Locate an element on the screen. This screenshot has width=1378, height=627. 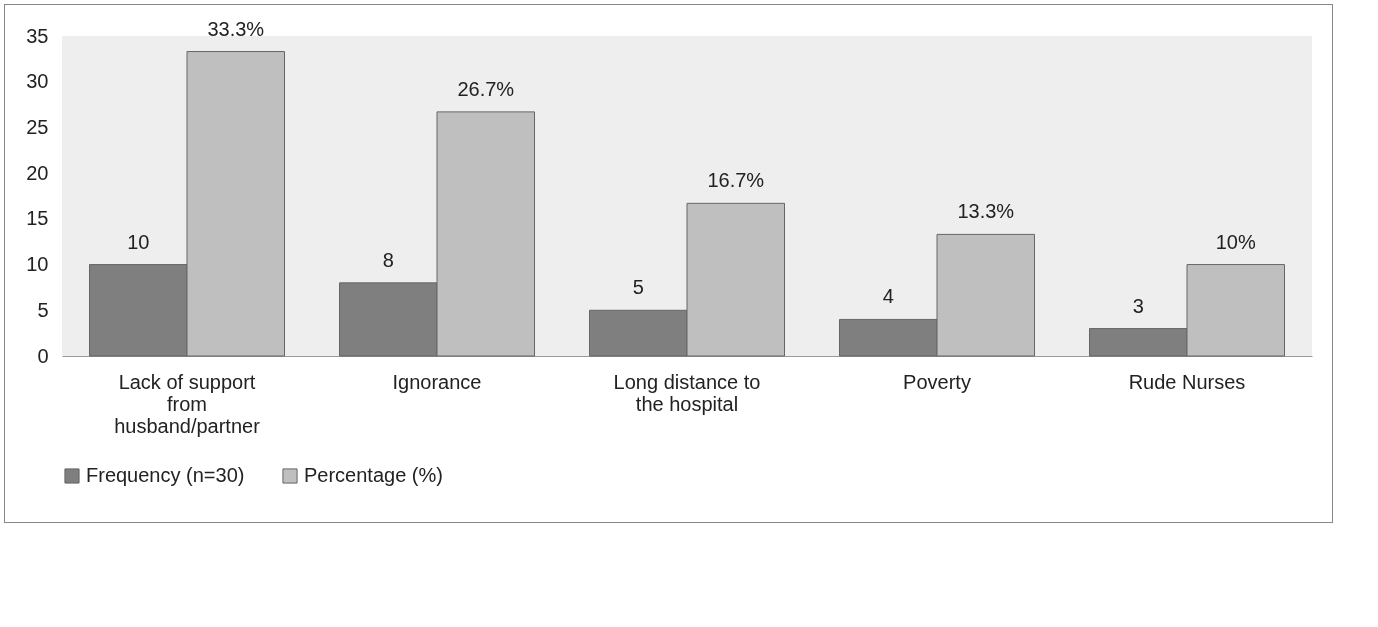
legend-label: Percentage (%) is located at coordinates (373, 475).